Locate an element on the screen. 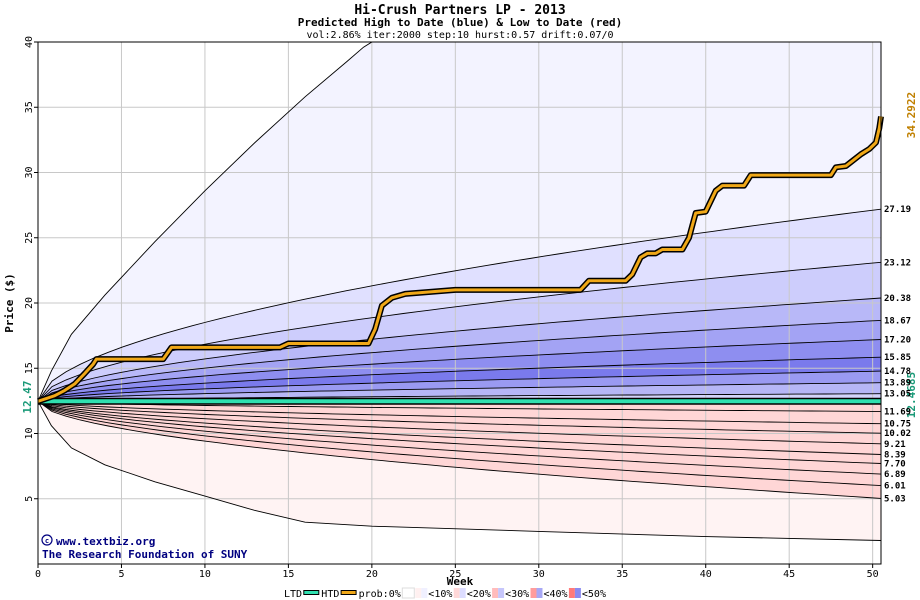 The image size is (920, 600). htd-end-label: 34.2922 is located at coordinates (911, 115).